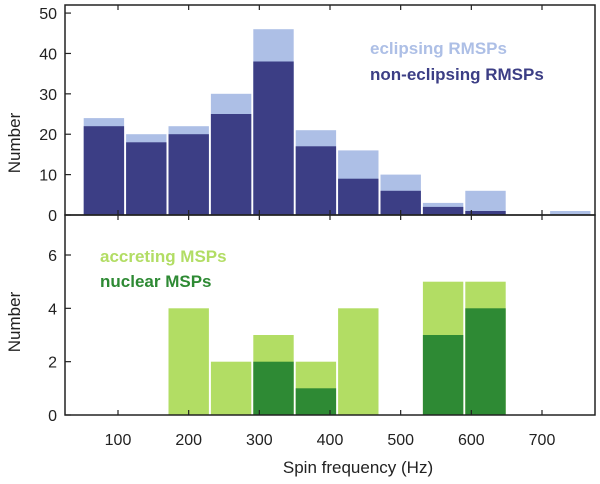 The height and width of the screenshot is (484, 600). I want to click on x-tick-label: 400, so click(330, 440).